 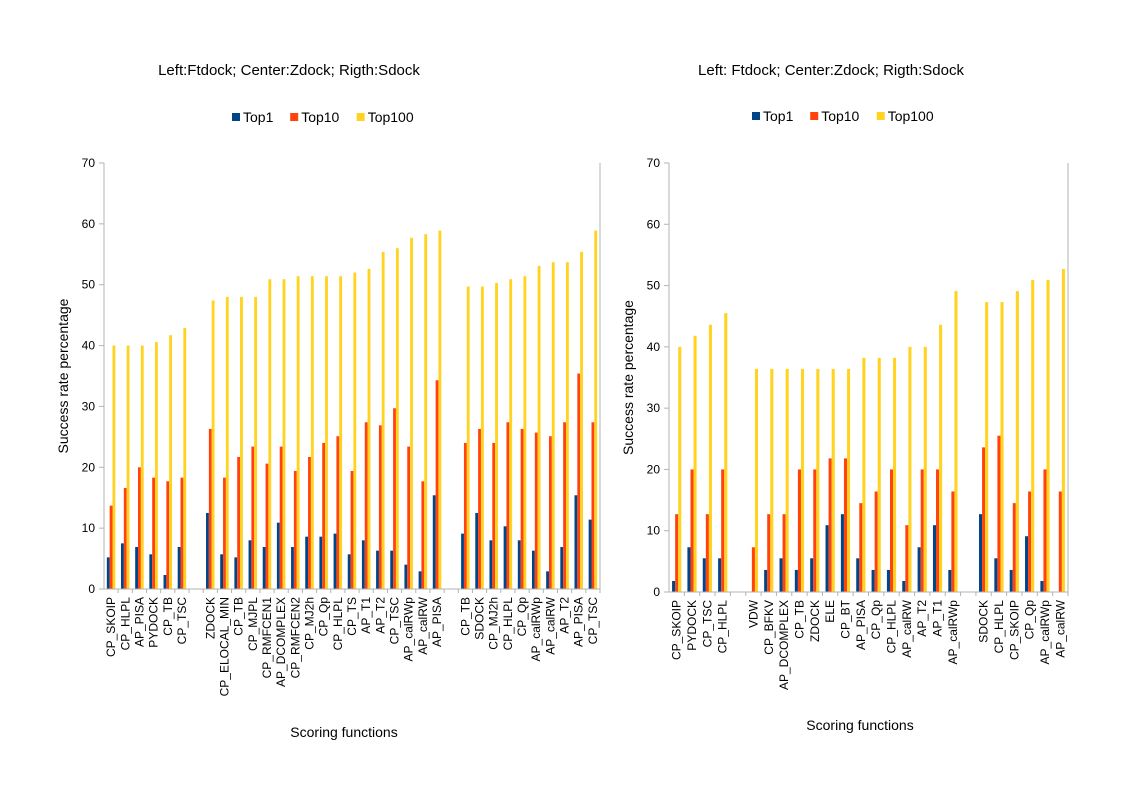 What do you see at coordinates (845, 618) in the screenshot?
I see `x-tick-label: CP_BT` at bounding box center [845, 618].